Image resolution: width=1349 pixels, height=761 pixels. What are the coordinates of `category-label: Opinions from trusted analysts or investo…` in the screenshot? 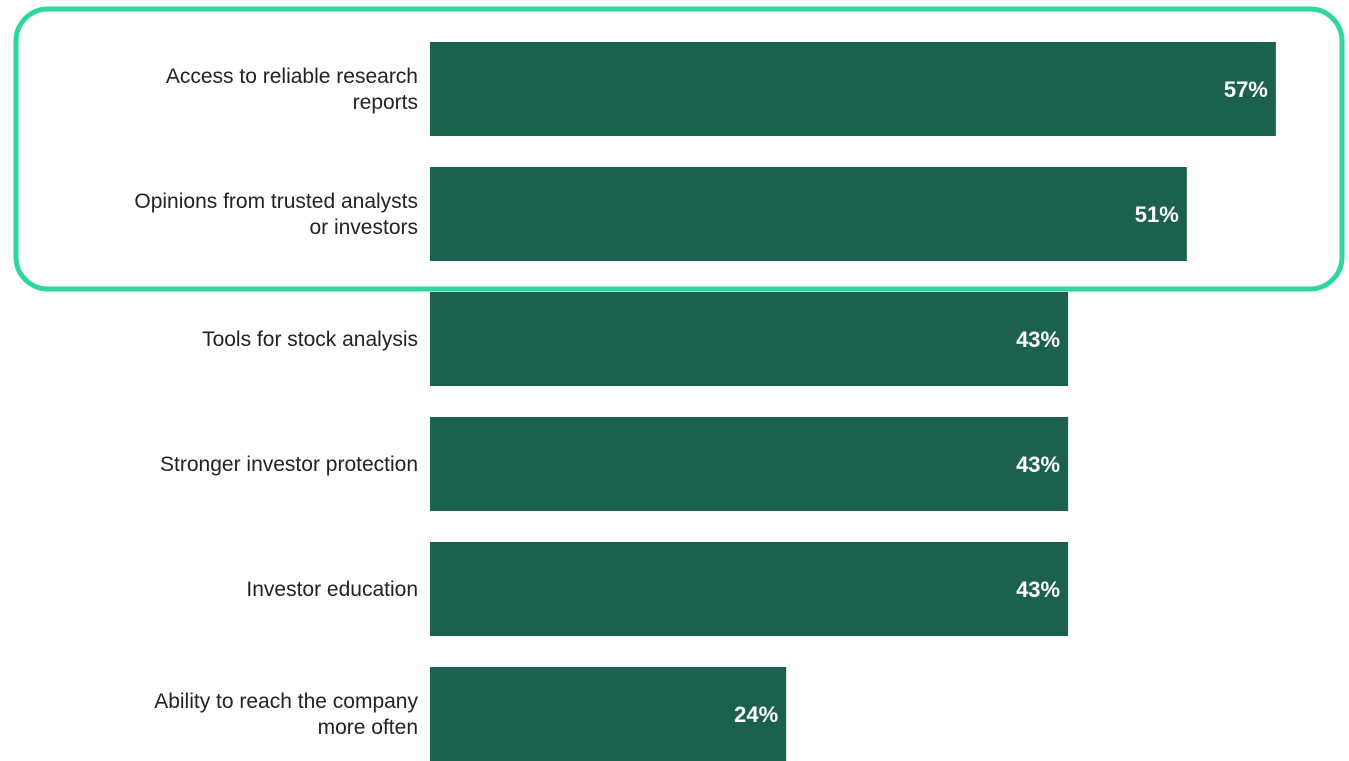 It's located at (276, 214).